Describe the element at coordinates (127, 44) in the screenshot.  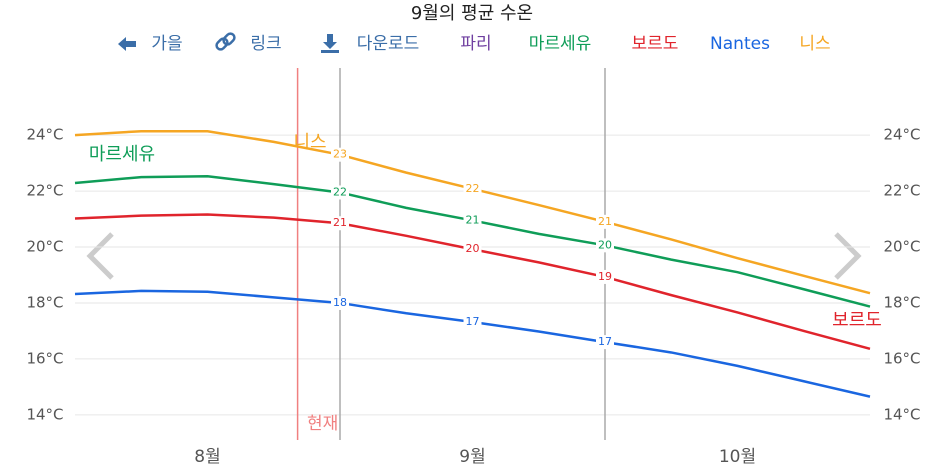
I see `icon-back` at that location.